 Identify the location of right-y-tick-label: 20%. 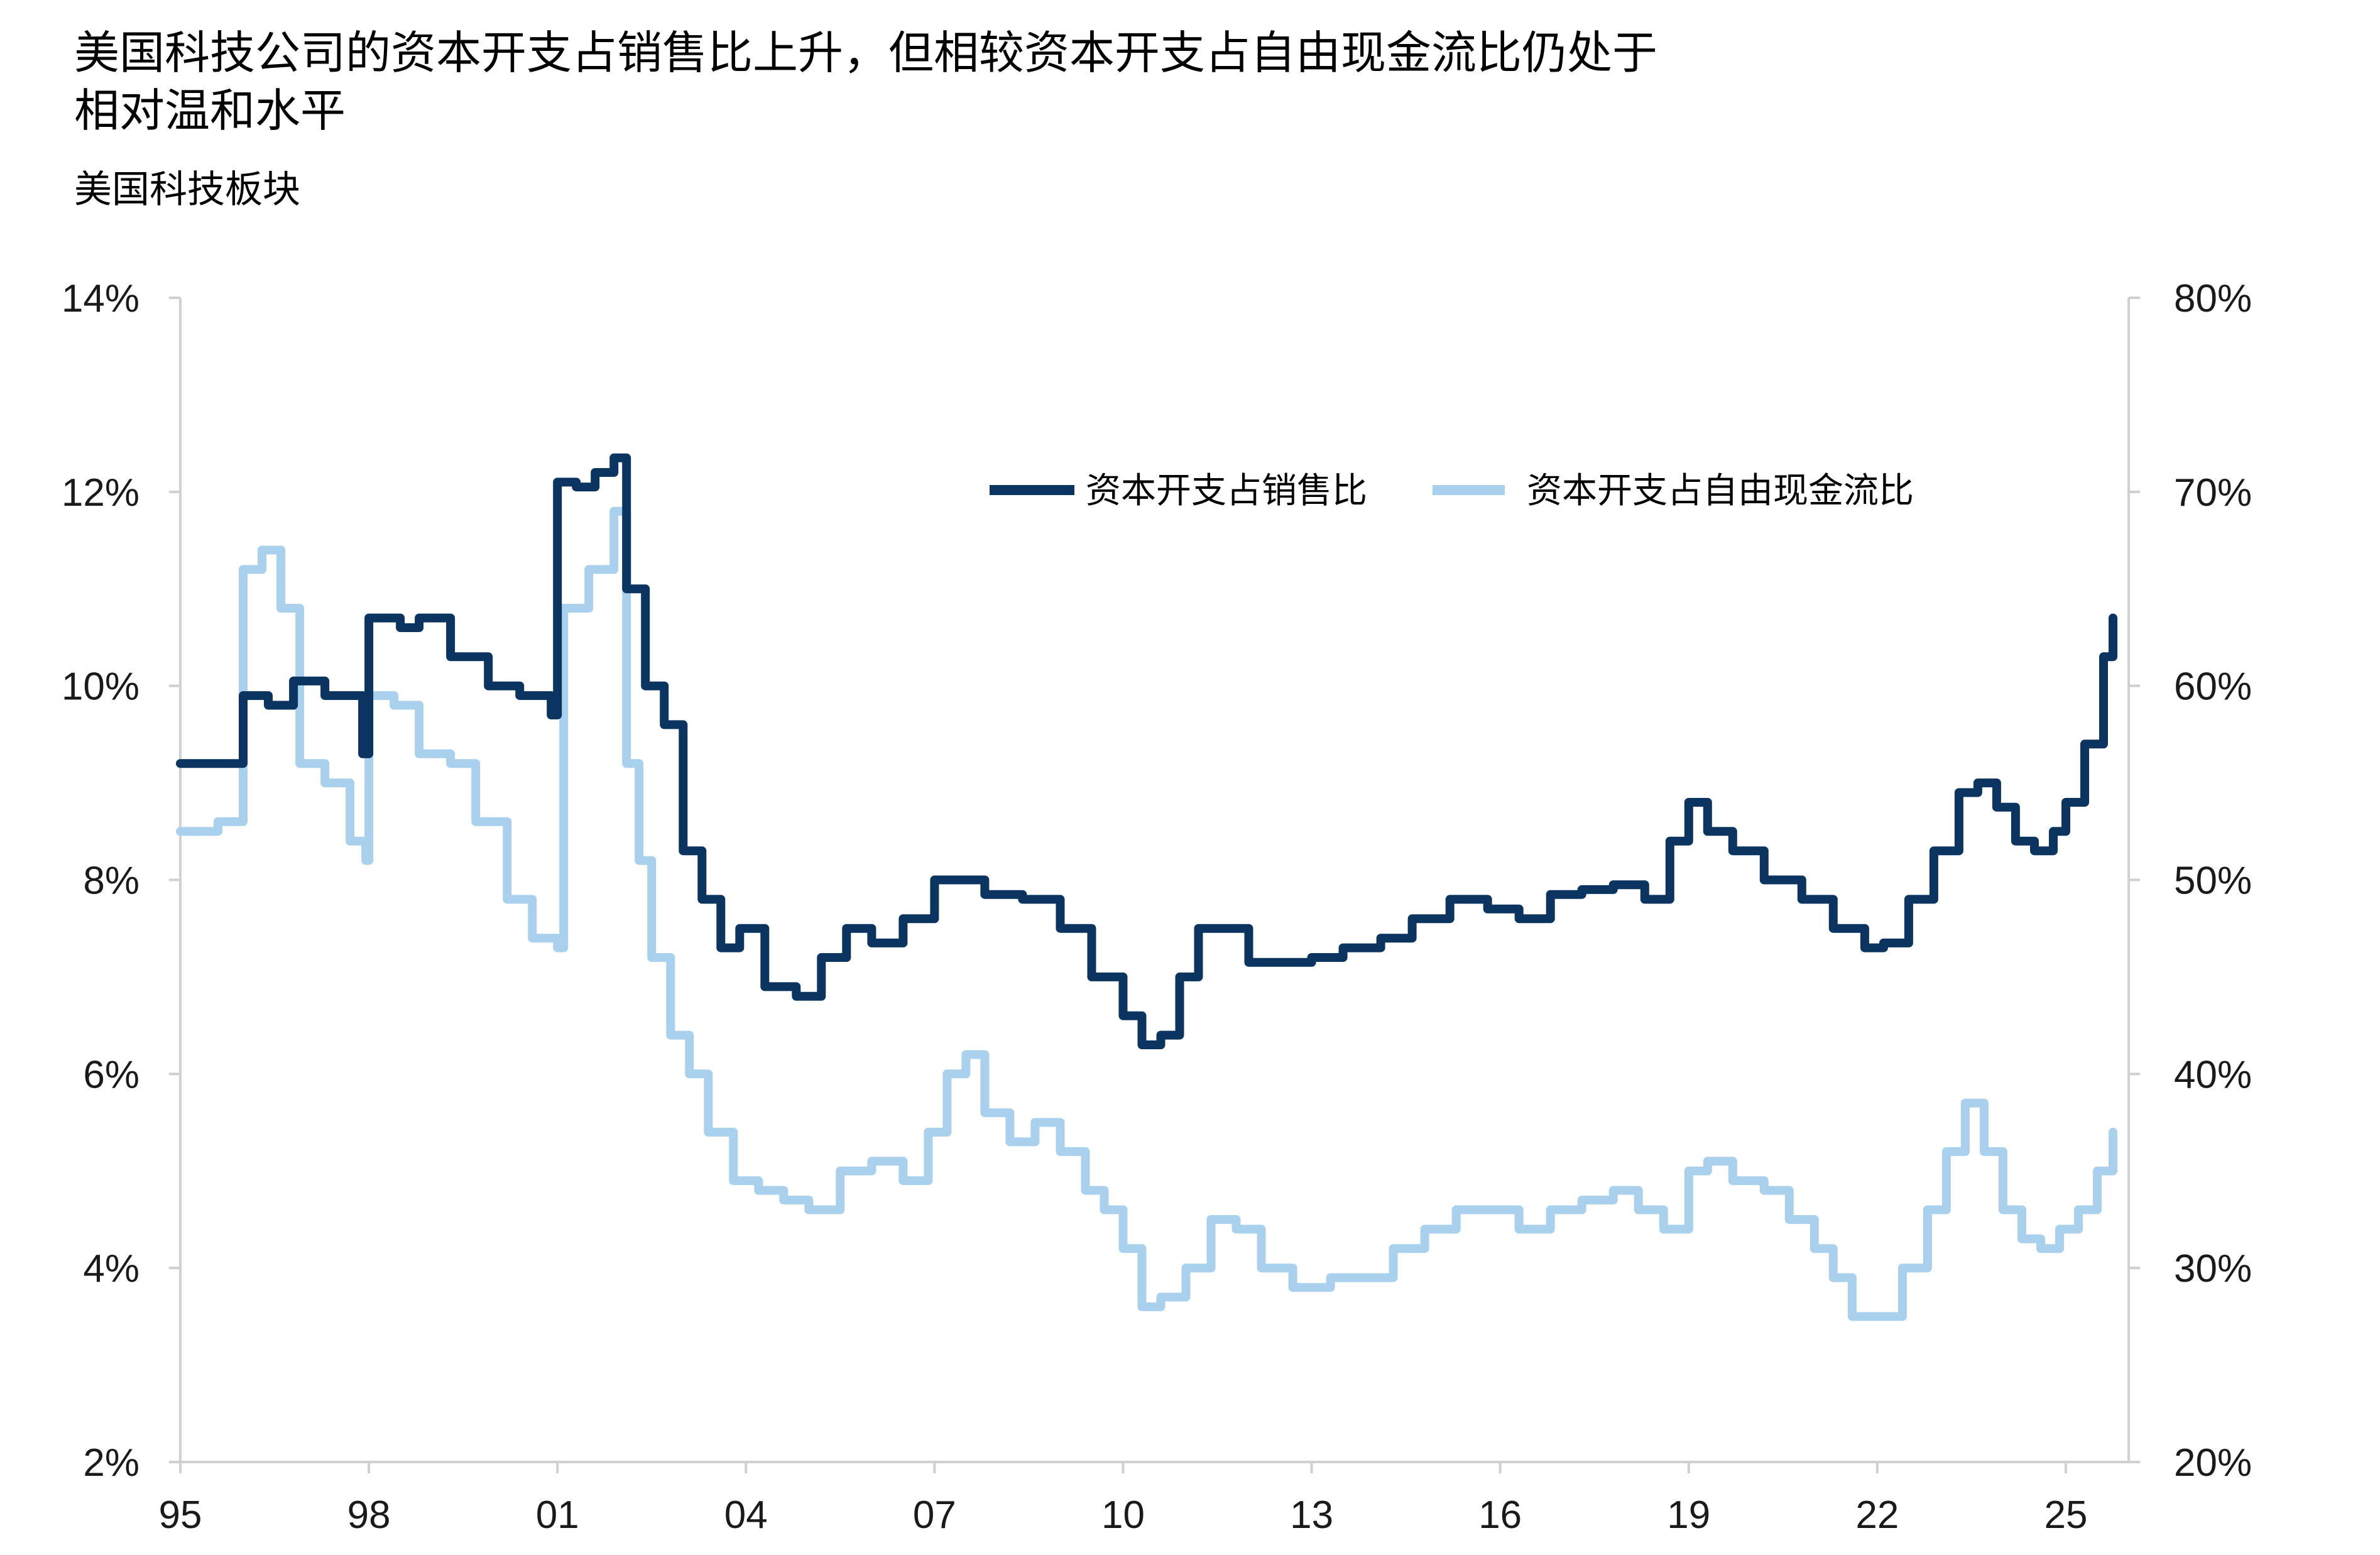
(2213, 1463).